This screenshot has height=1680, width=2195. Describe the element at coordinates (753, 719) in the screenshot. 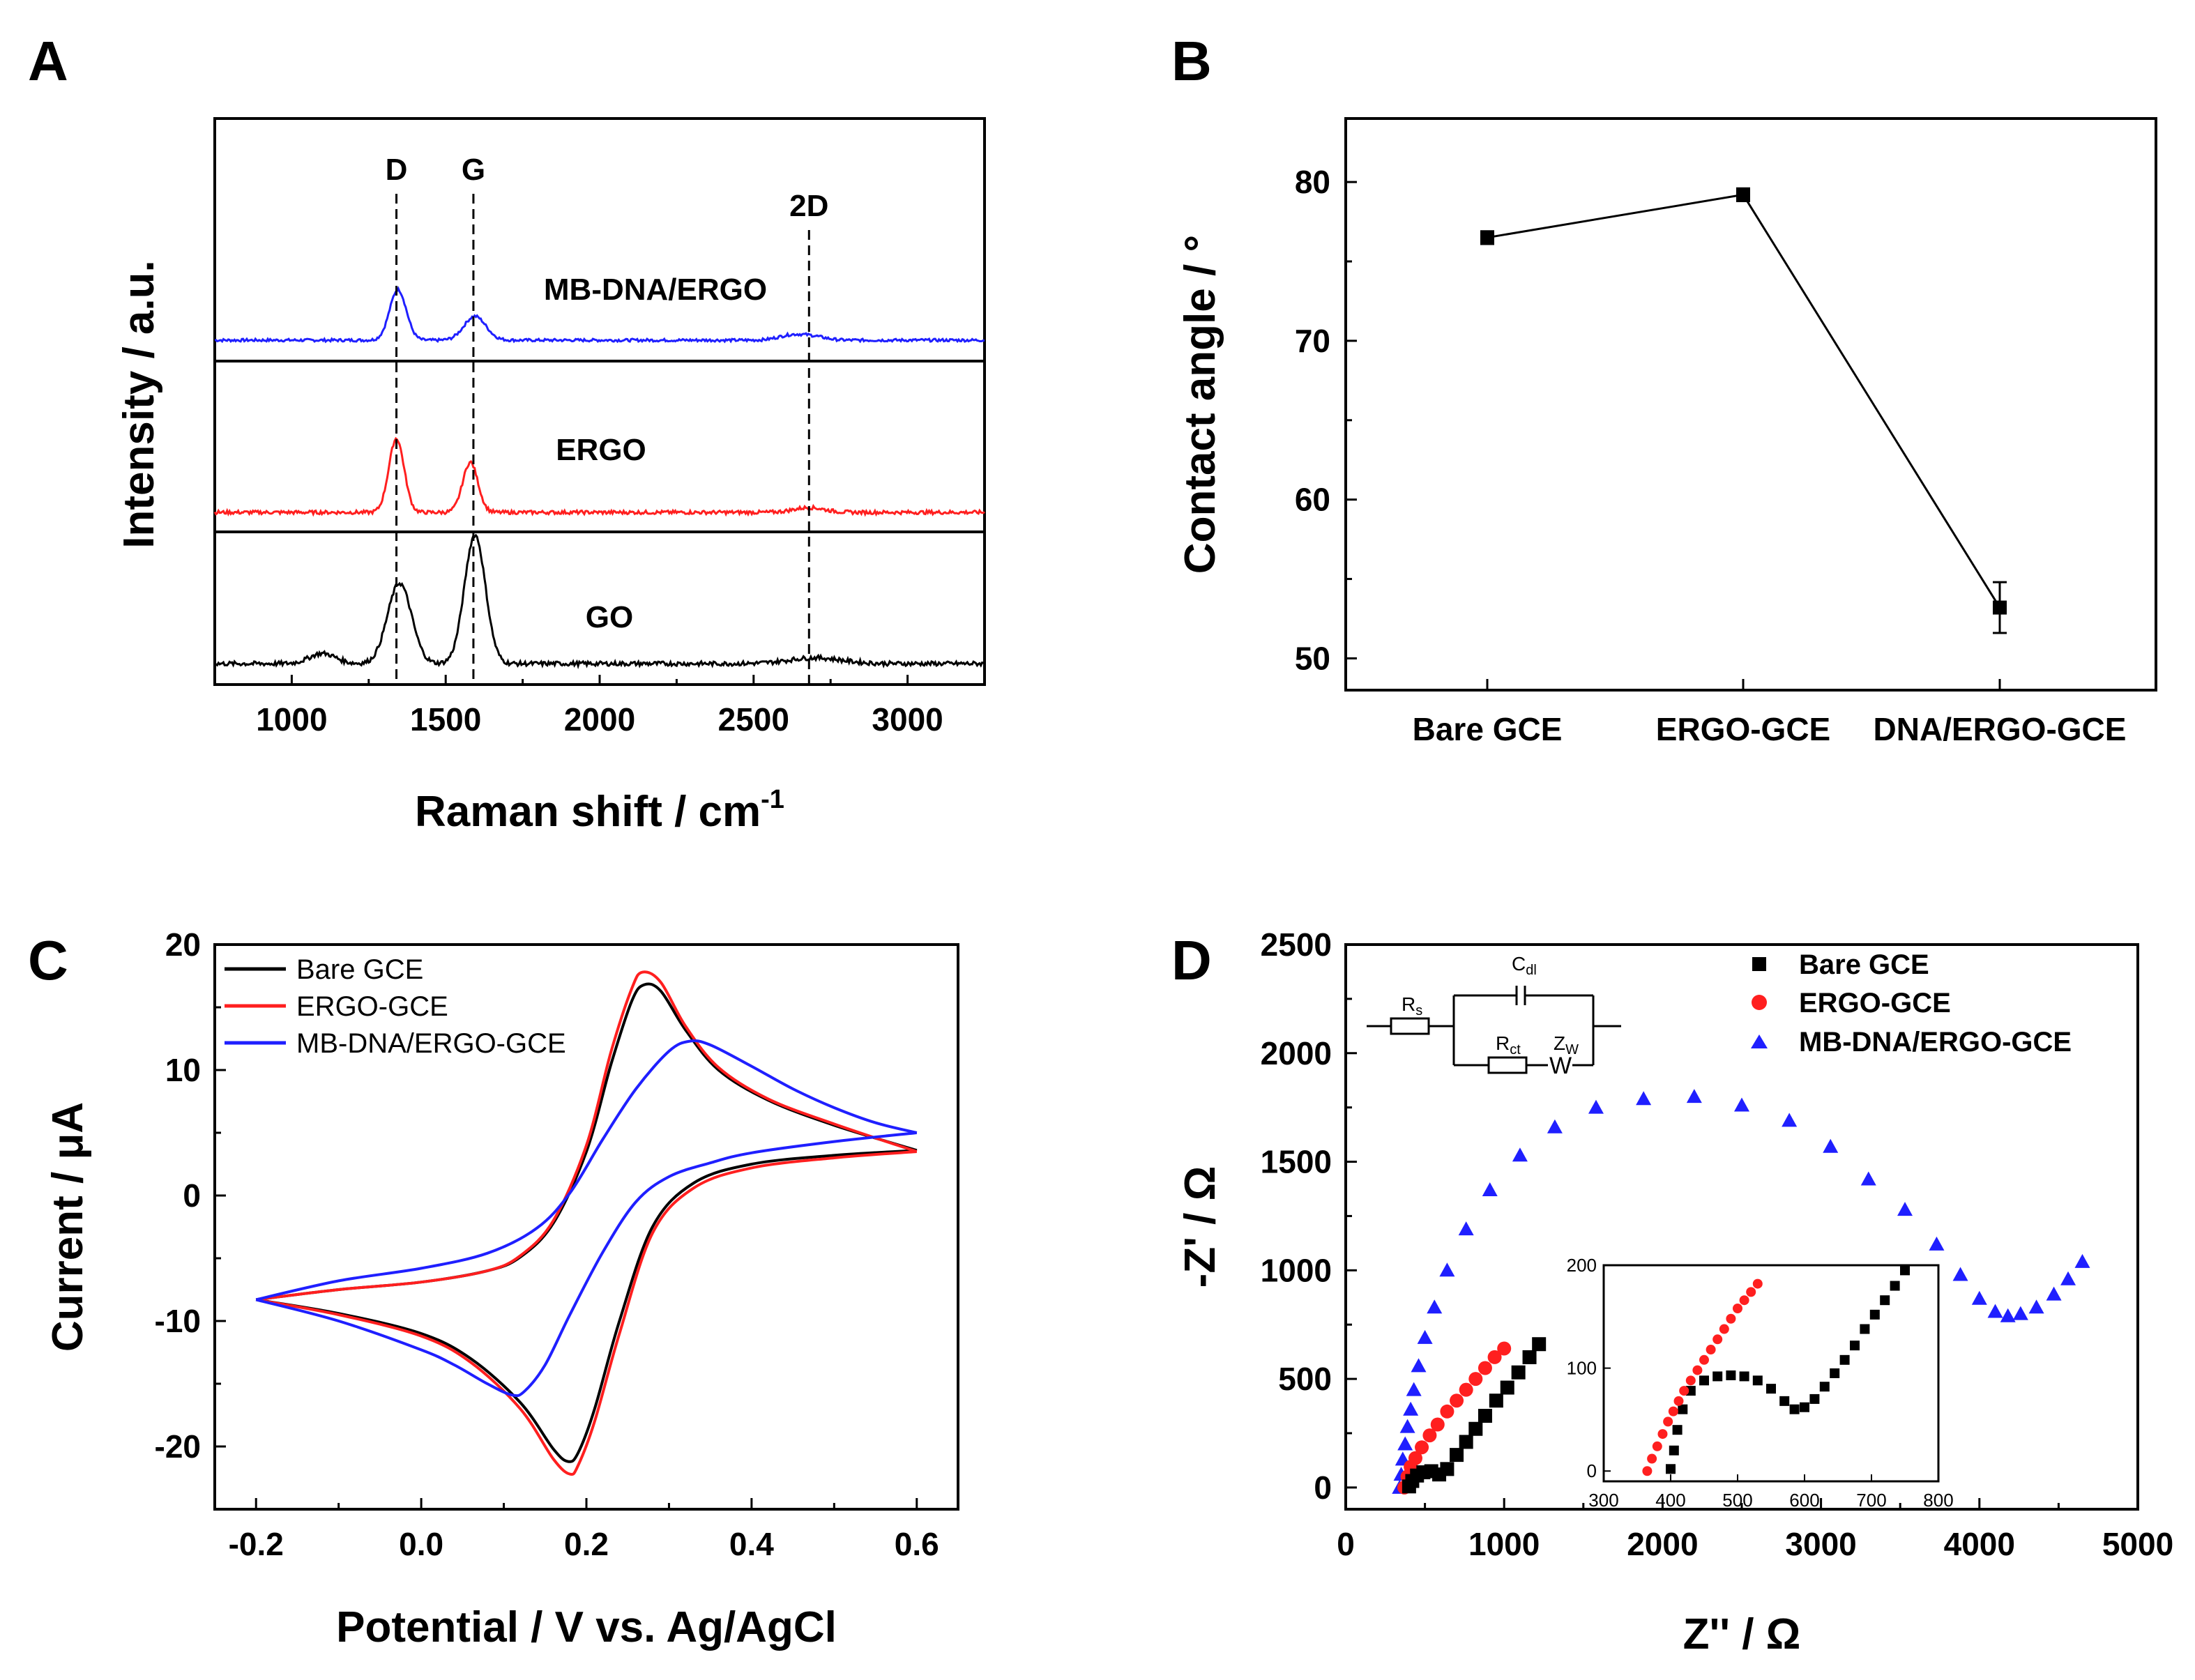

I see `raman-x-tick-label: 2500` at that location.